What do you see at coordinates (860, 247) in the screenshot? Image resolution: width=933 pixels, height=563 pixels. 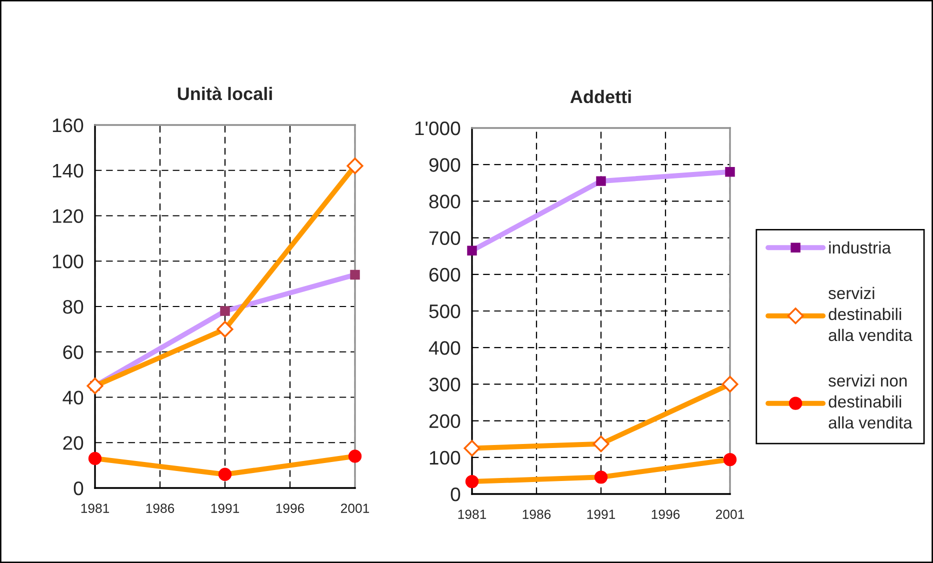 I see `legend-label: industria` at bounding box center [860, 247].